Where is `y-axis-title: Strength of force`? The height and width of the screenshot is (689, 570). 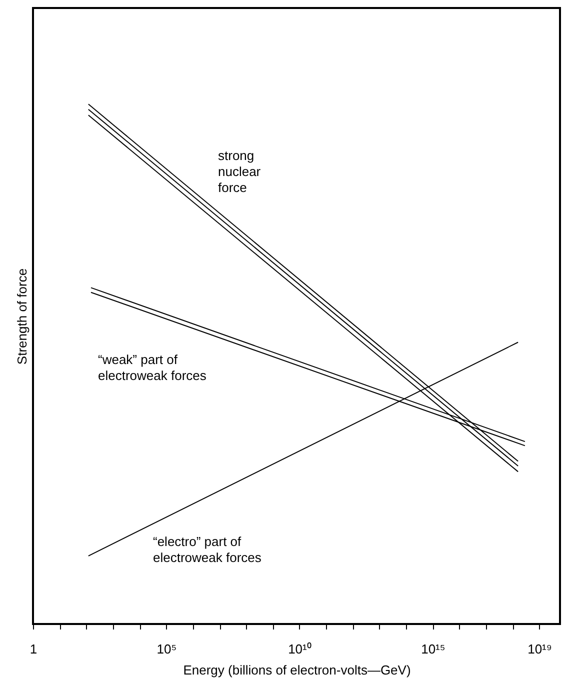 y-axis-title: Strength of force is located at coordinates (22, 316).